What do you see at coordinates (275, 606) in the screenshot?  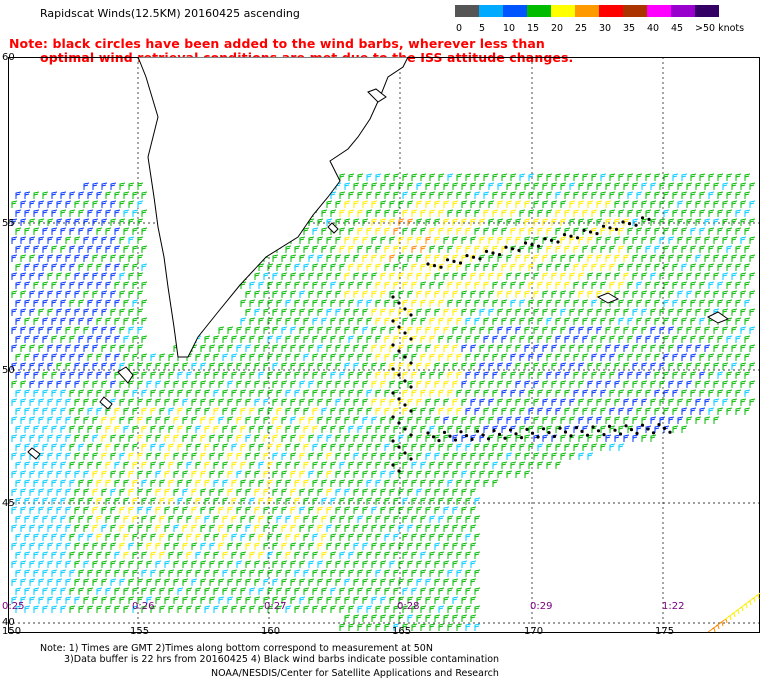 I see `time-label-2: 0:27` at bounding box center [275, 606].